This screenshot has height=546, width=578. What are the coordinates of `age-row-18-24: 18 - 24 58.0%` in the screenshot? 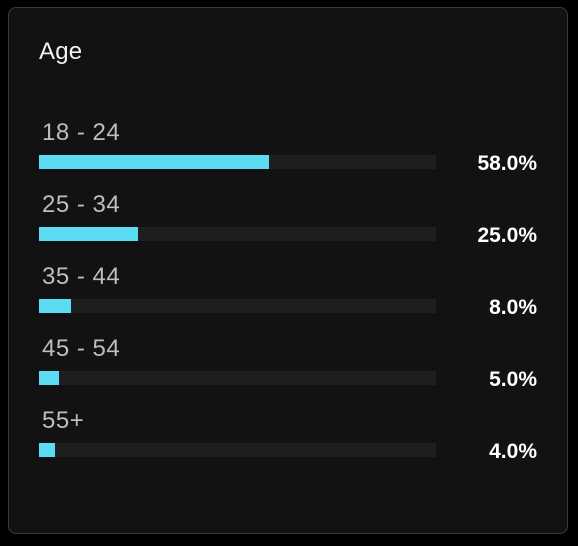 It's located at (288, 149).